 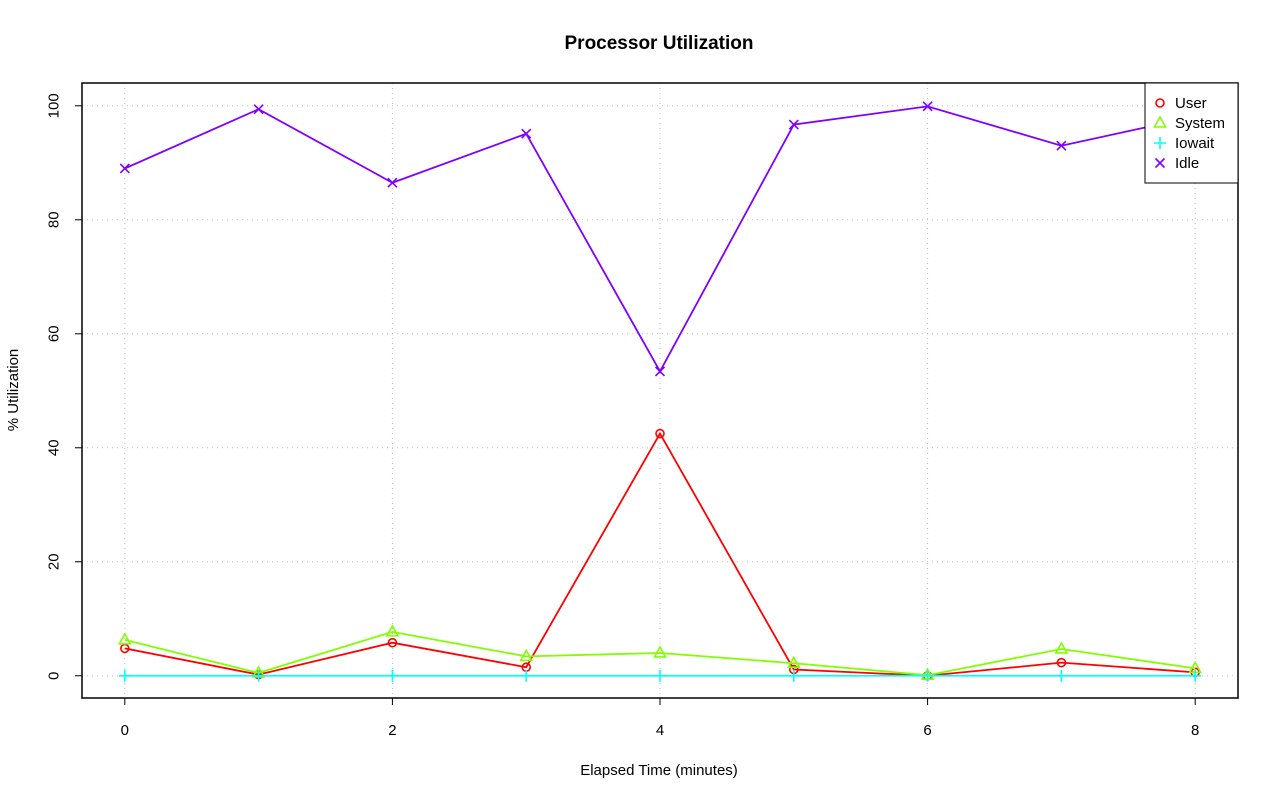 What do you see at coordinates (13, 390) in the screenshot?
I see `y-axis-label: % Utilization` at bounding box center [13, 390].